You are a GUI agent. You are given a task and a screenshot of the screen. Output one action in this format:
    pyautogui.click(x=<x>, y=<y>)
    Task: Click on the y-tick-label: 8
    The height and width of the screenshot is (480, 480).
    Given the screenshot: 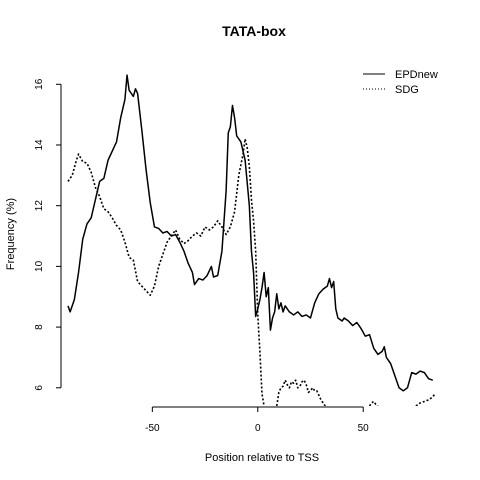 What is the action you would take?
    pyautogui.click(x=39, y=327)
    